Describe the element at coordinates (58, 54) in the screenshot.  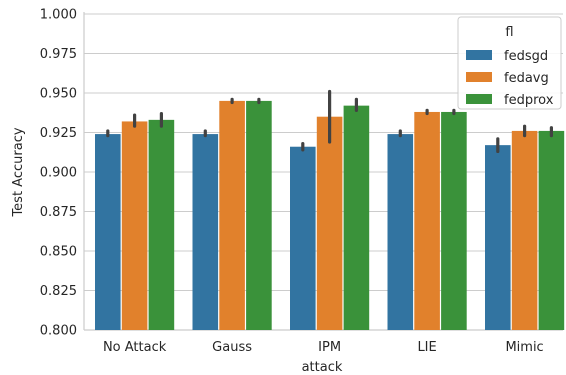
I see `y-tick-label: 0.975` at that location.